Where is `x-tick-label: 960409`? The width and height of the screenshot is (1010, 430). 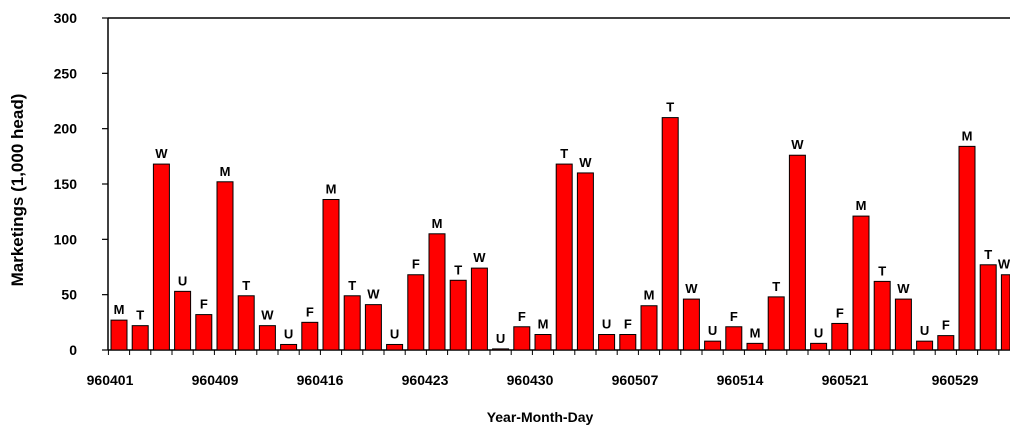 x-tick-label: 960409 is located at coordinates (215, 380).